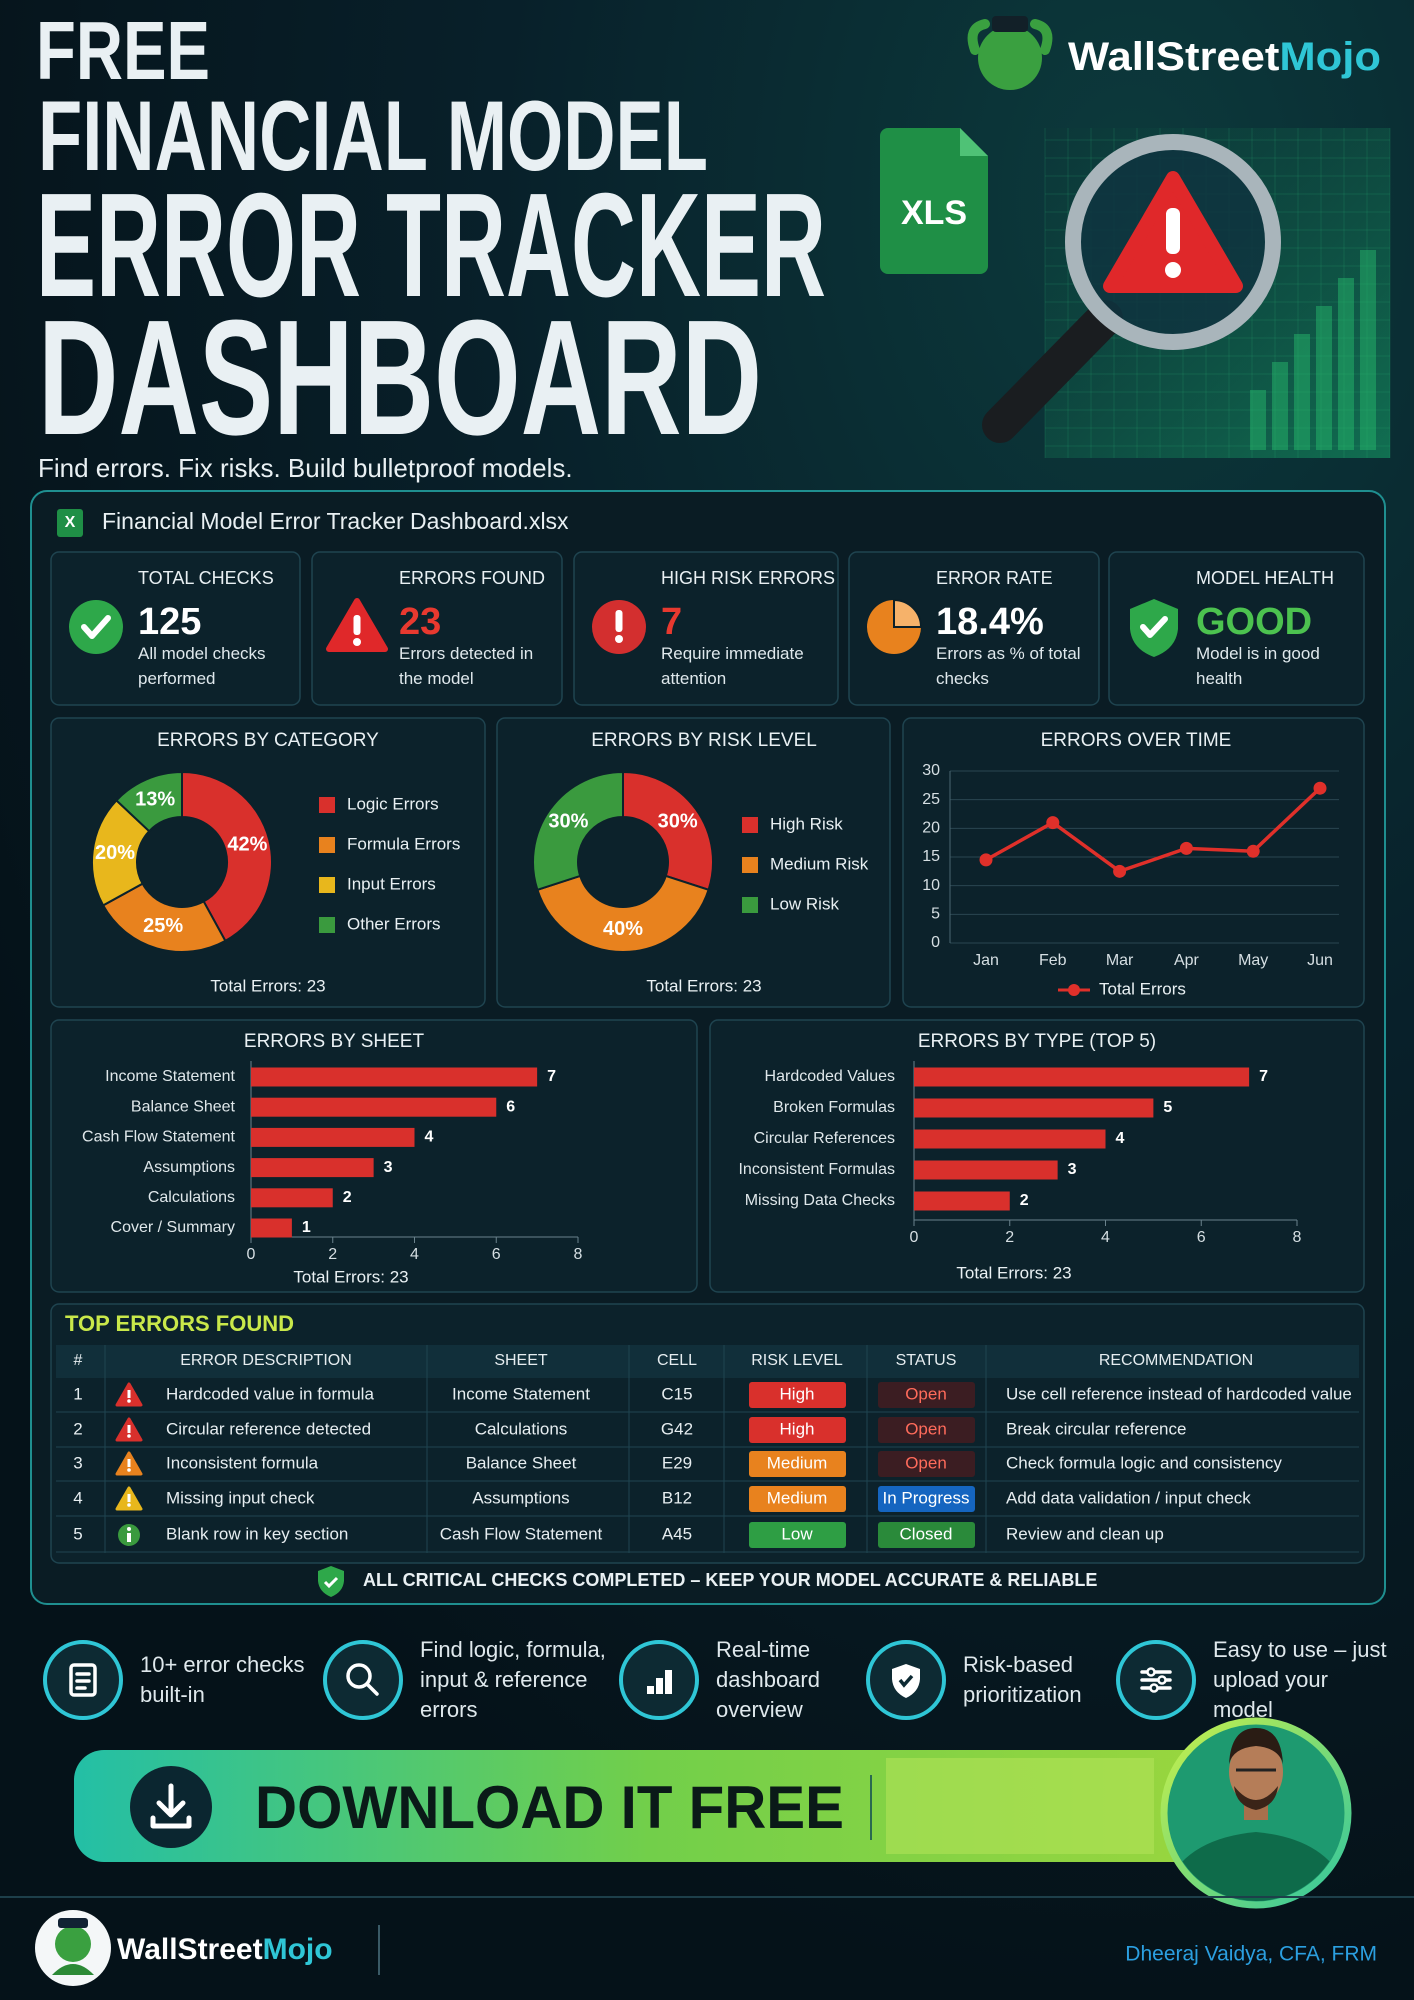 The width and height of the screenshot is (1414, 2000). I want to click on legend-label: Formula Errors, so click(403, 843).